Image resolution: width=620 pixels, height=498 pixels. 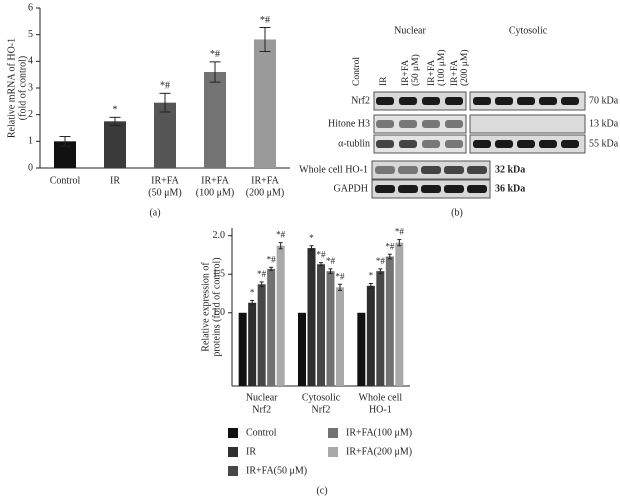 I want to click on row-size: 36 kDa, so click(x=510, y=188).